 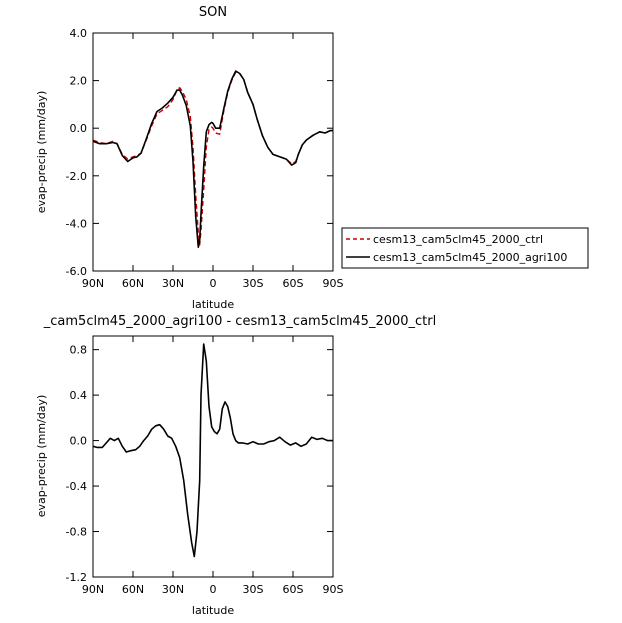 What do you see at coordinates (213, 610) in the screenshot?
I see `bottom-panel-x-label: latitude` at bounding box center [213, 610].